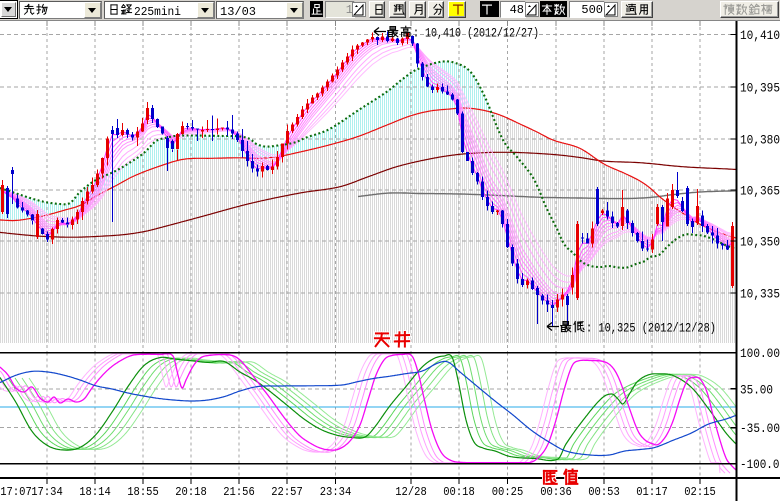 This screenshot has width=780, height=501. I want to click on svg-text:: 10,410 (2012/12/27): : 10,410 (2012/12/27), so click(476, 34).